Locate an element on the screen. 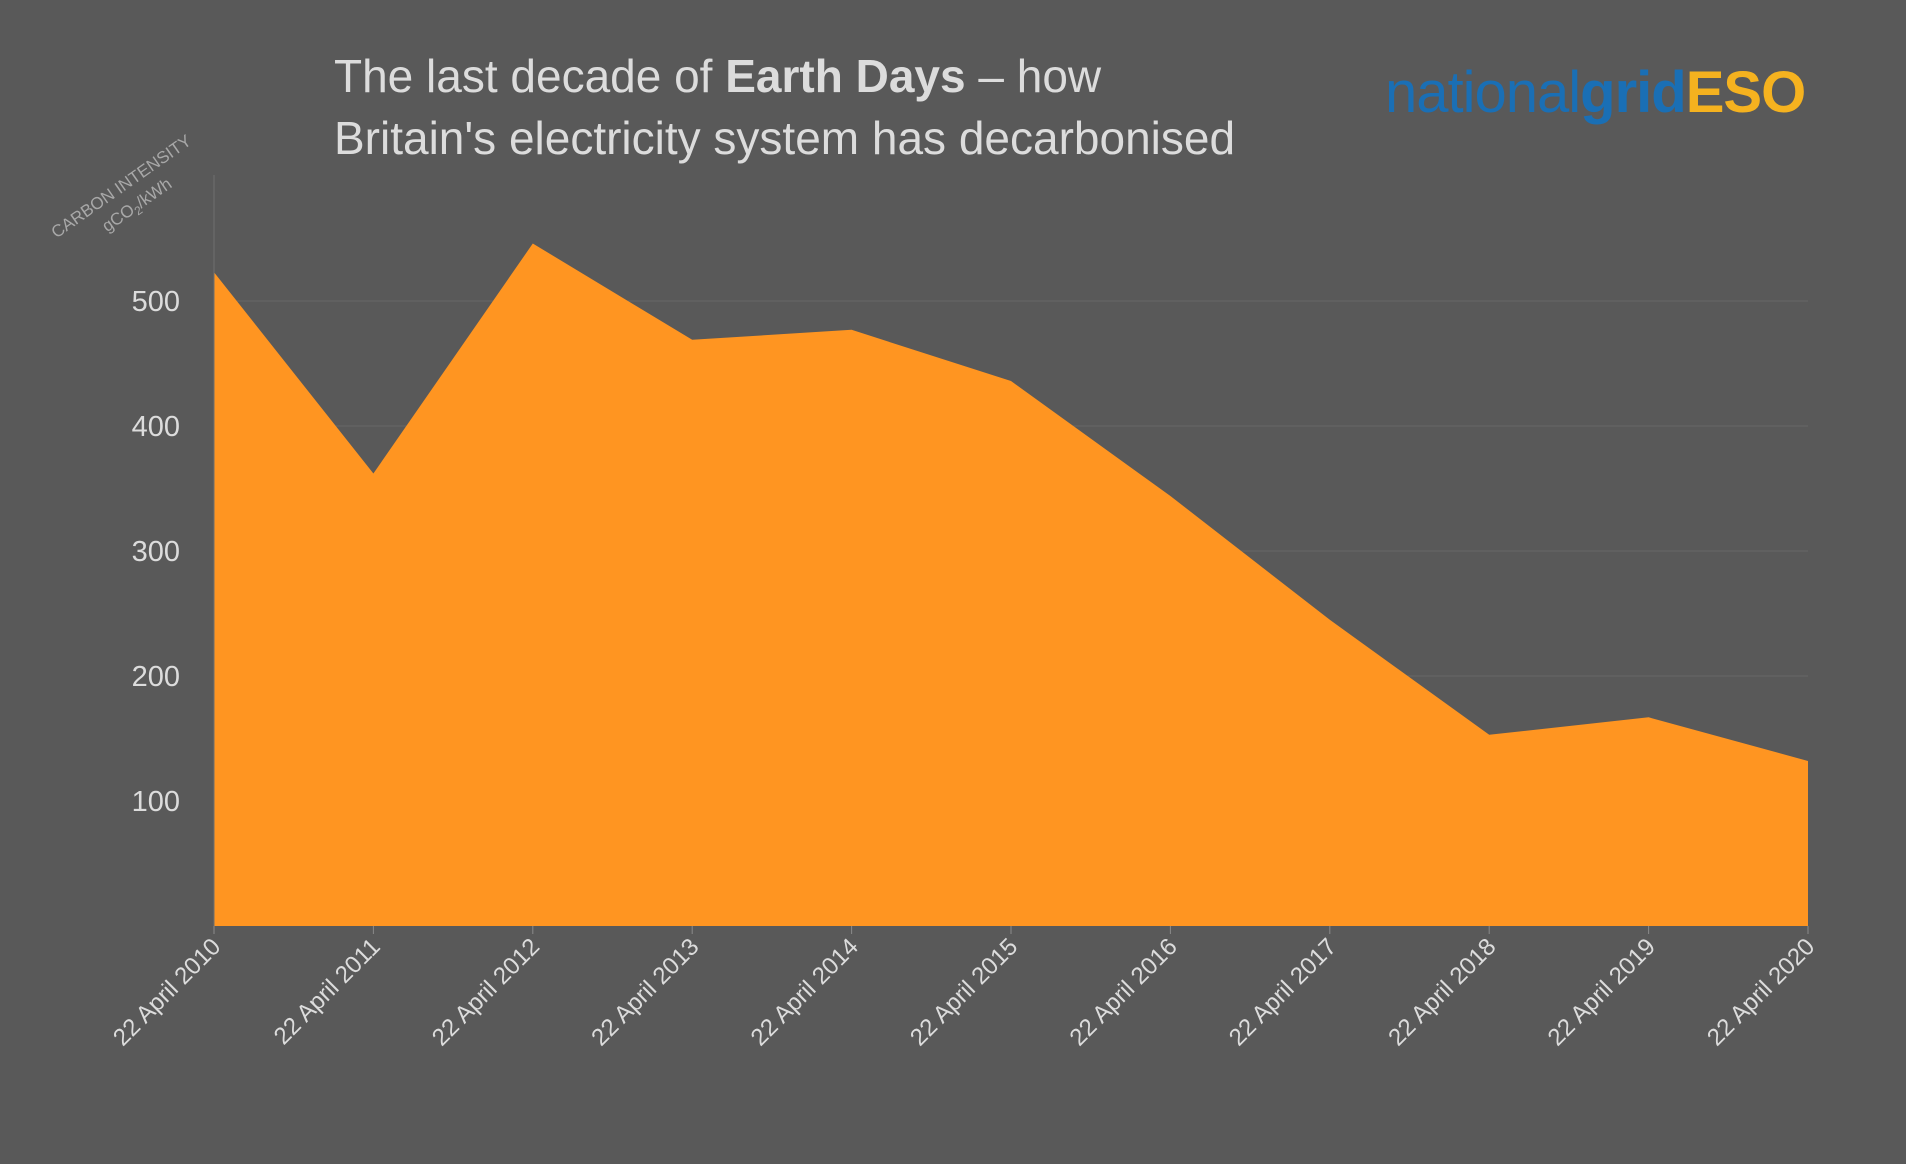  y-tick-label-100: 100 is located at coordinates (156, 802).